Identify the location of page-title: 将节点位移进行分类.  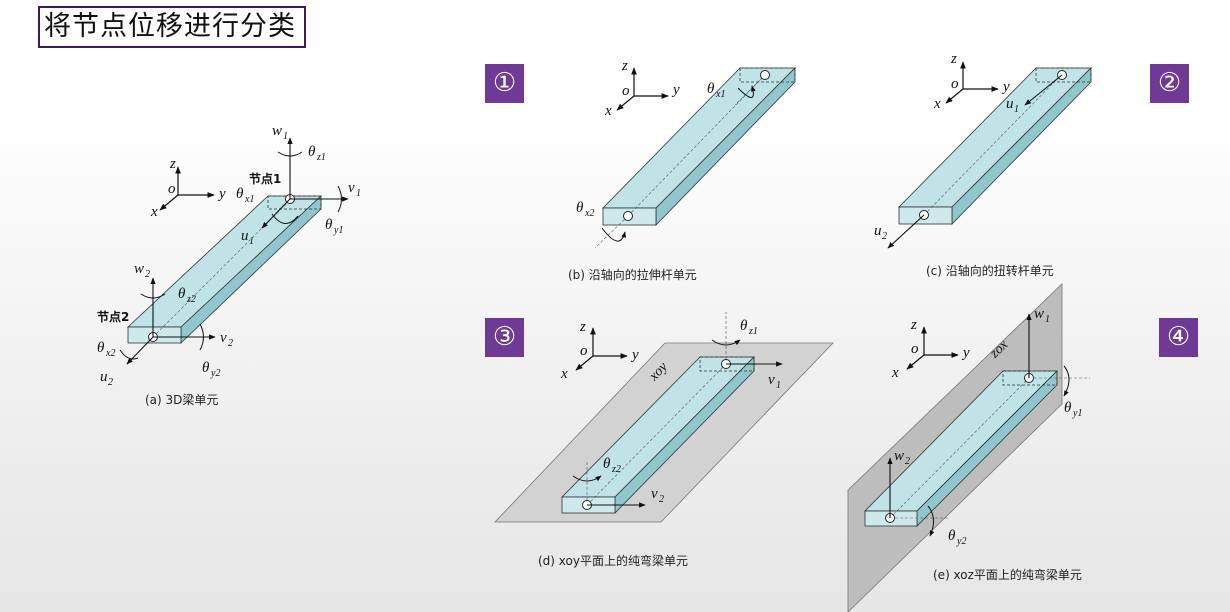
(172, 27).